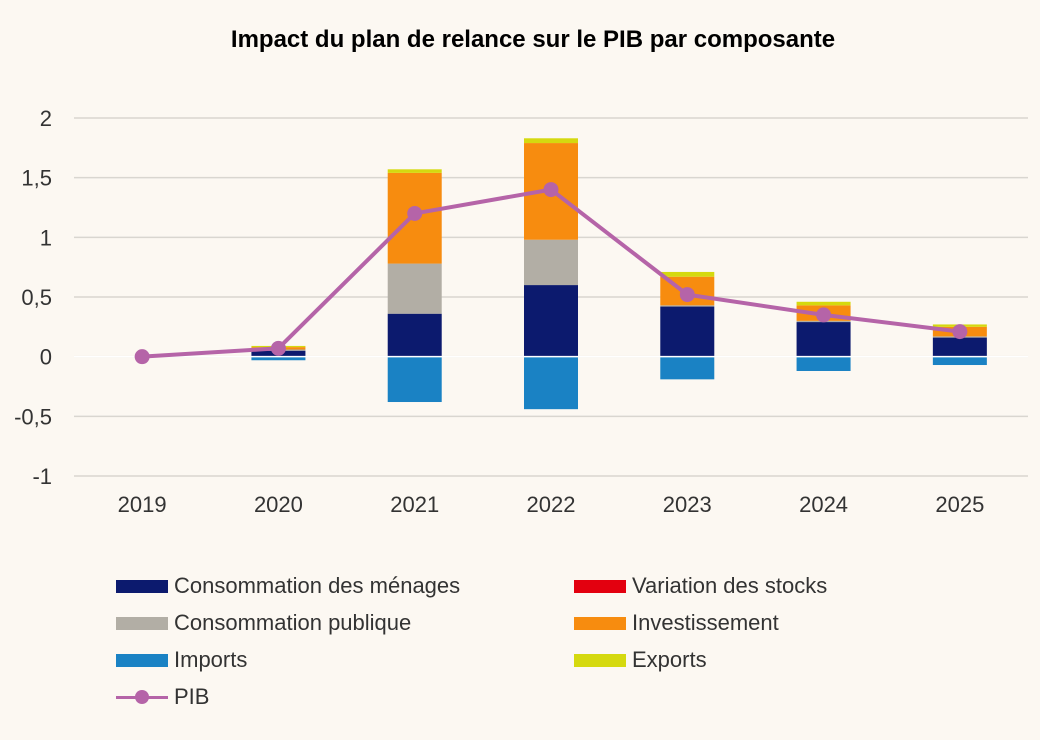 The width and height of the screenshot is (1040, 740). I want to click on legend-label: Imports, so click(211, 659).